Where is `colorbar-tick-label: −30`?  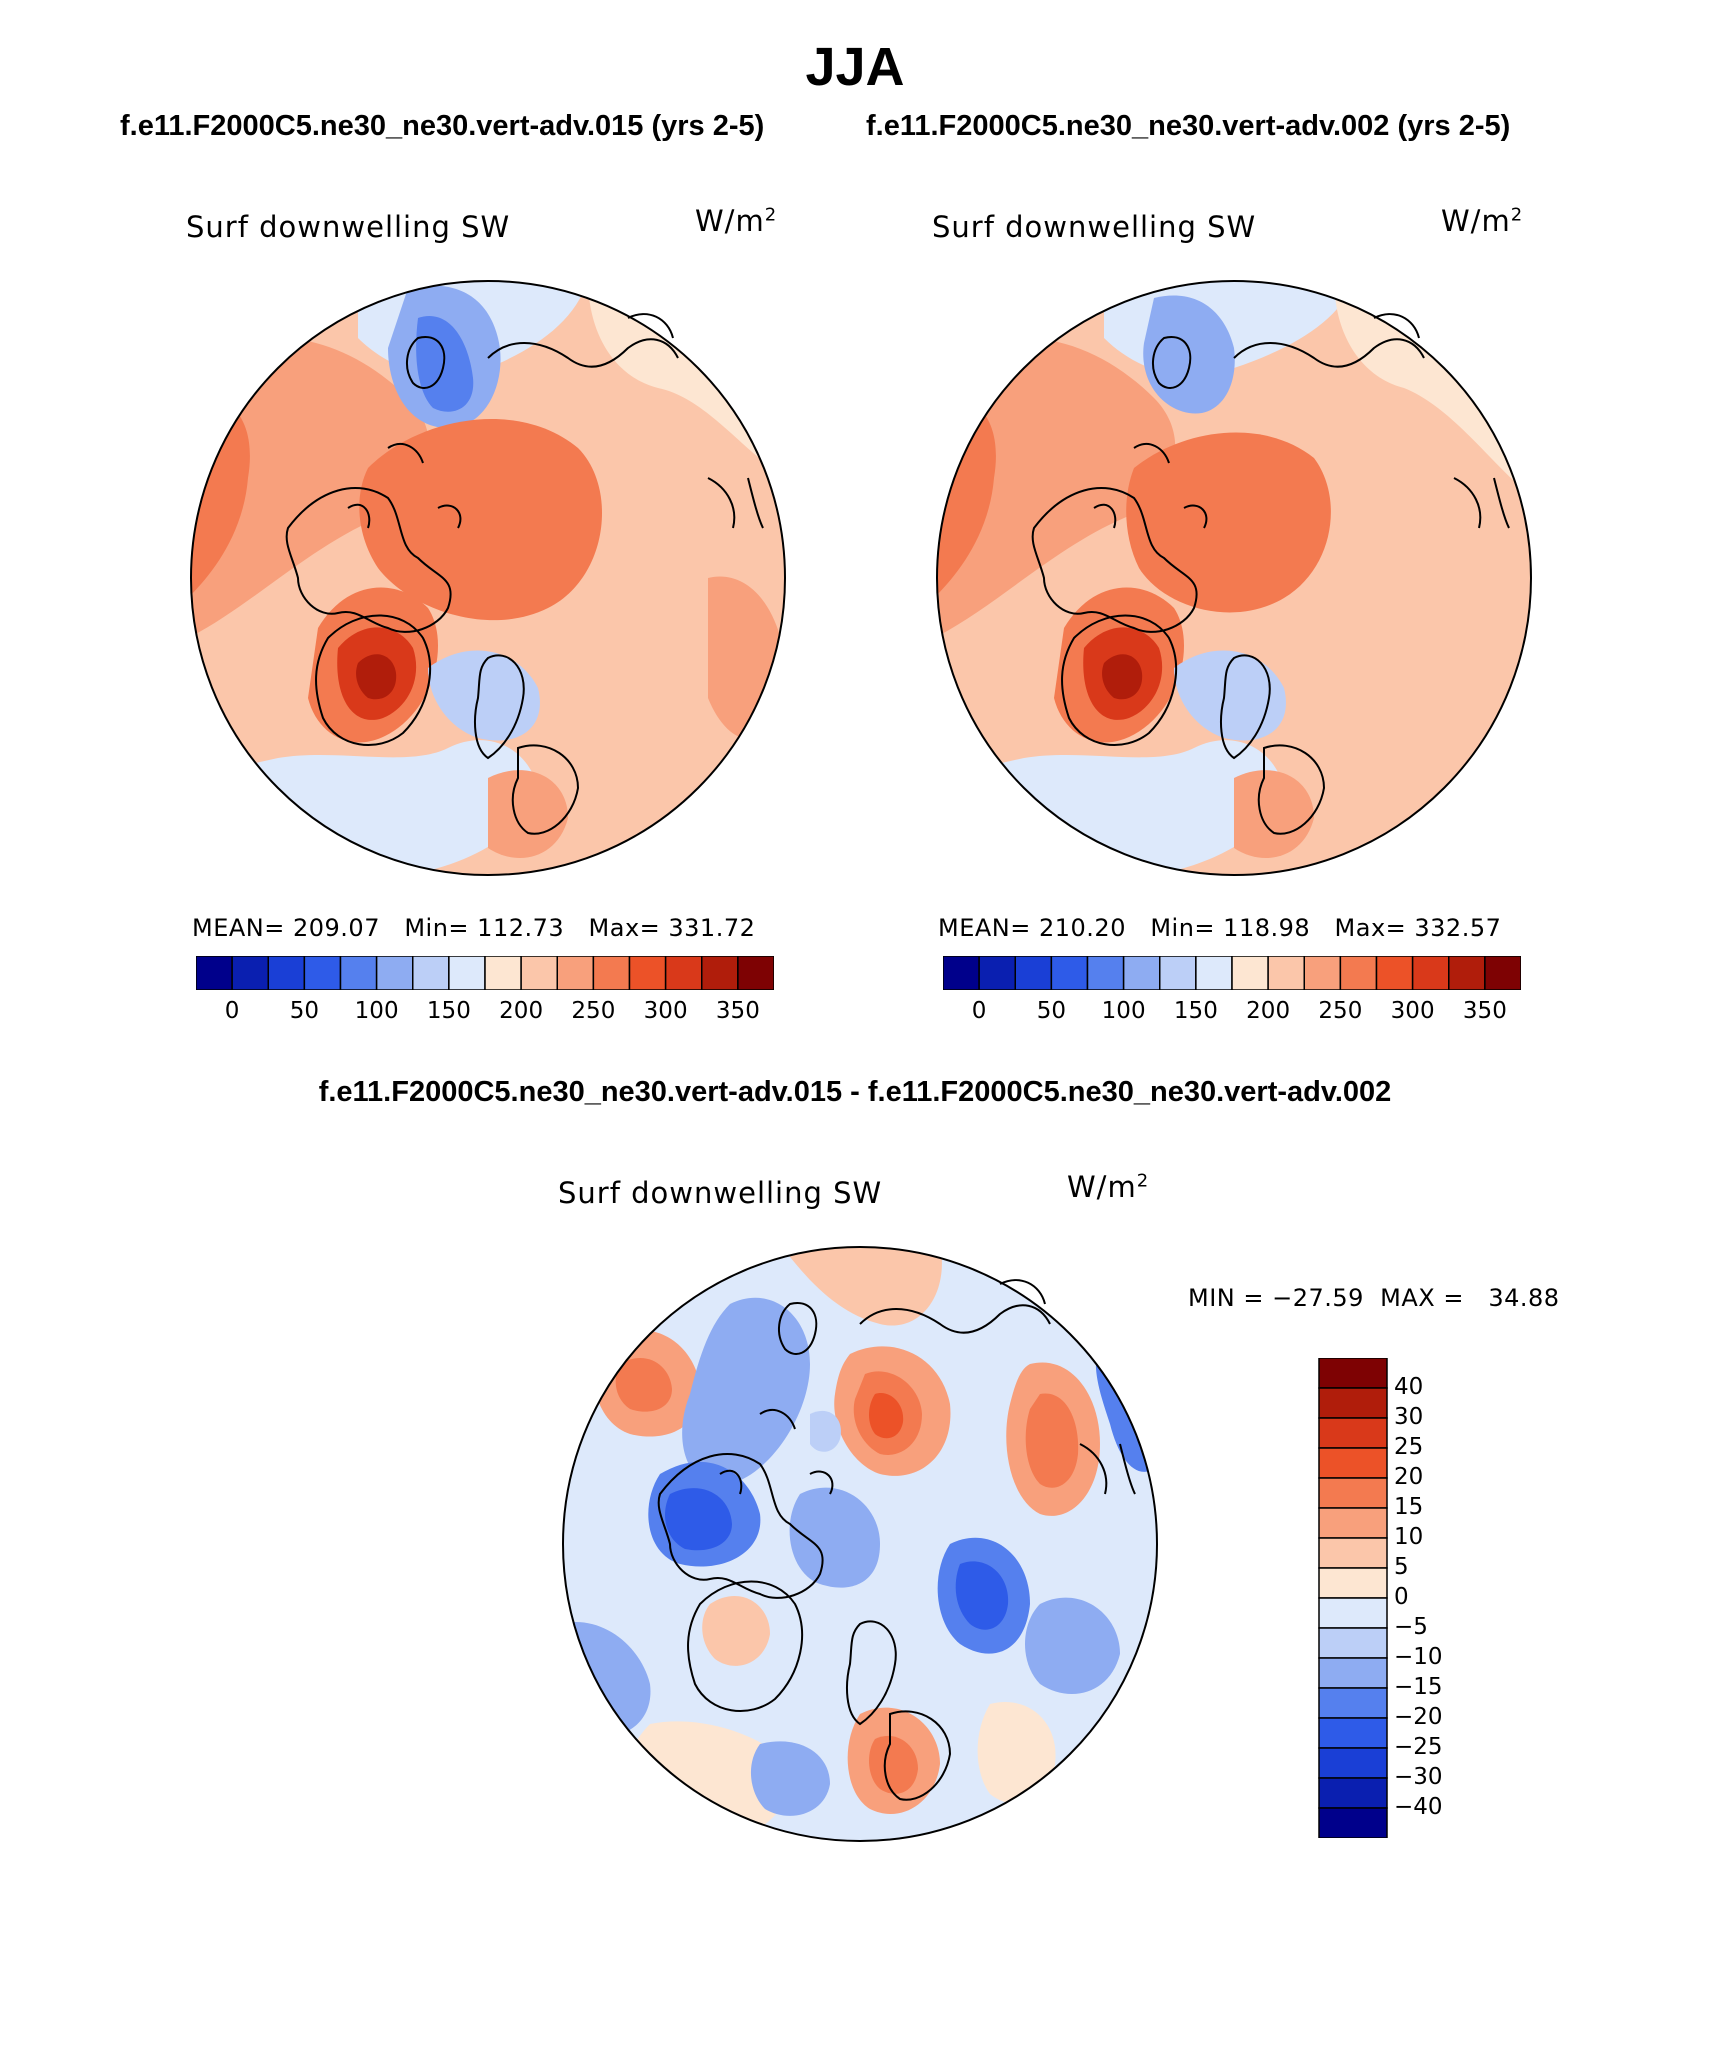
colorbar-tick-label: −30 is located at coordinates (1418, 1777).